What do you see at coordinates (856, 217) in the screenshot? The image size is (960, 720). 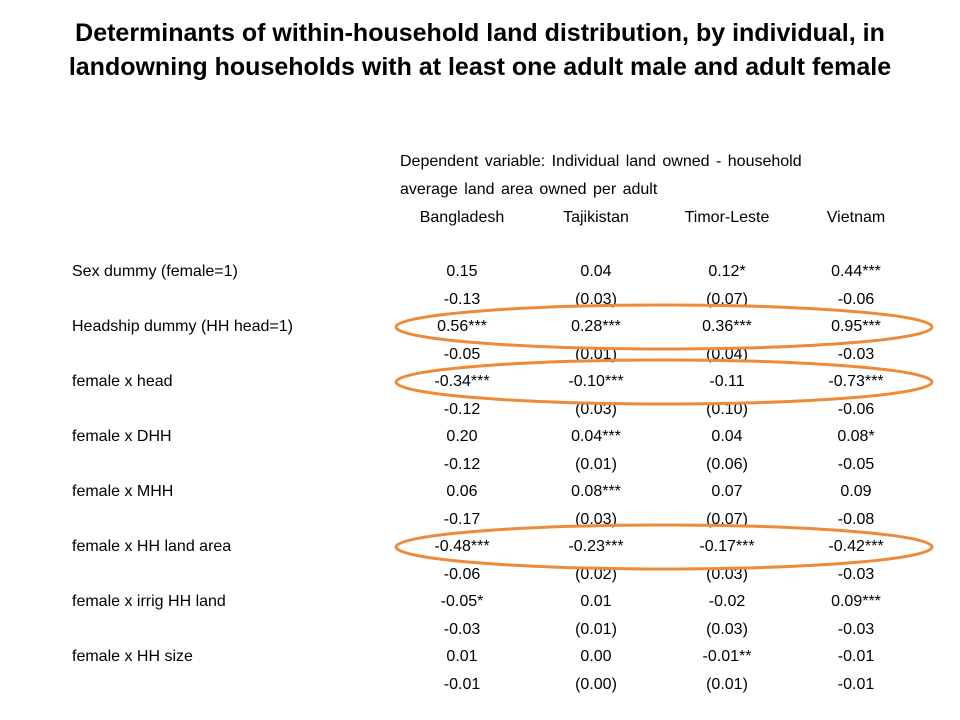 I see `column-header-vietnam: Vietnam` at bounding box center [856, 217].